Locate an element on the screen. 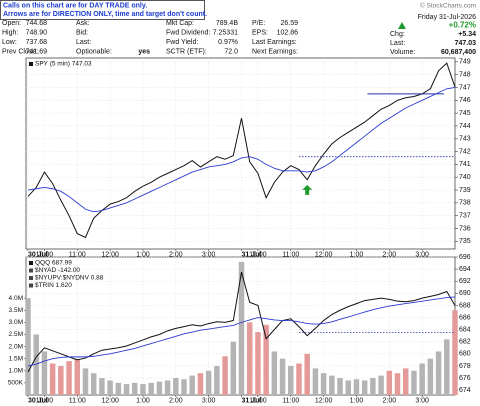 This screenshot has height=406, width=480. y-tick-label: 746 is located at coordinates (465, 100).